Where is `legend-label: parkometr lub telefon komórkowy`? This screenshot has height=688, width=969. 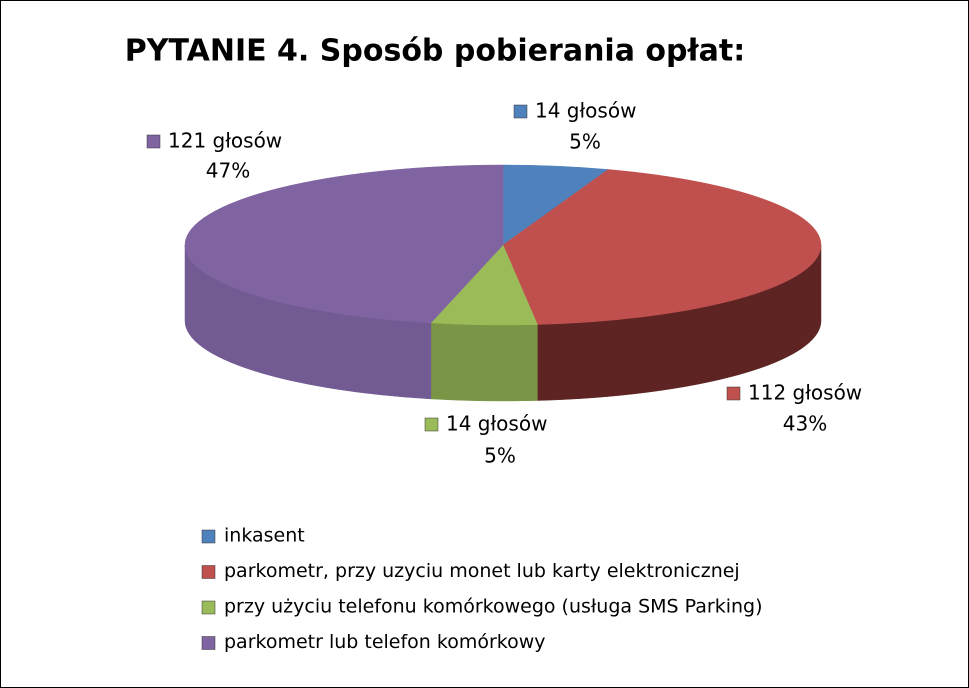 legend-label: parkometr lub telefon komórkowy is located at coordinates (385, 642).